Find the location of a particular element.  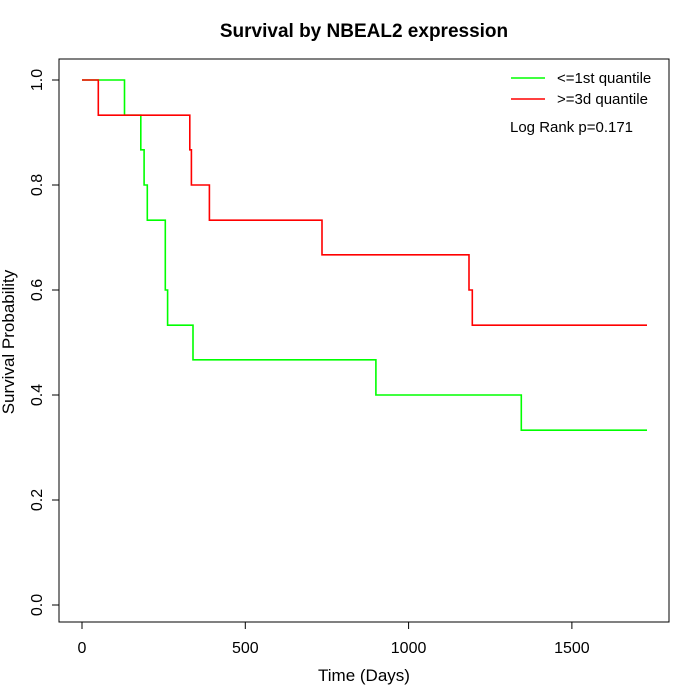

y-tick-label: 0.2 is located at coordinates (37, 500).